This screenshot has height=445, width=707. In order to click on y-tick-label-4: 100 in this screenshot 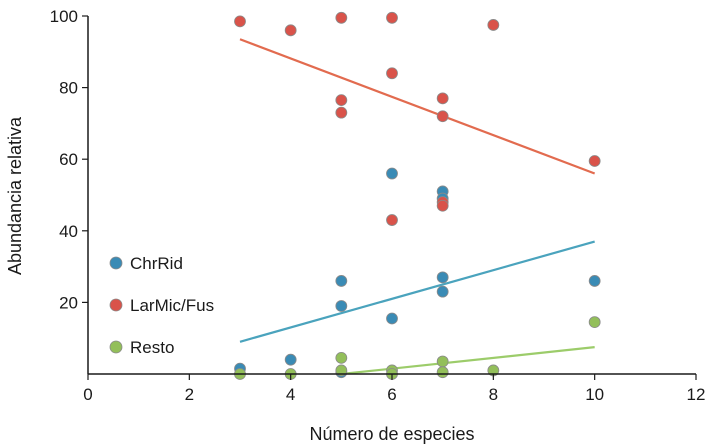, I will do `click(64, 16)`.